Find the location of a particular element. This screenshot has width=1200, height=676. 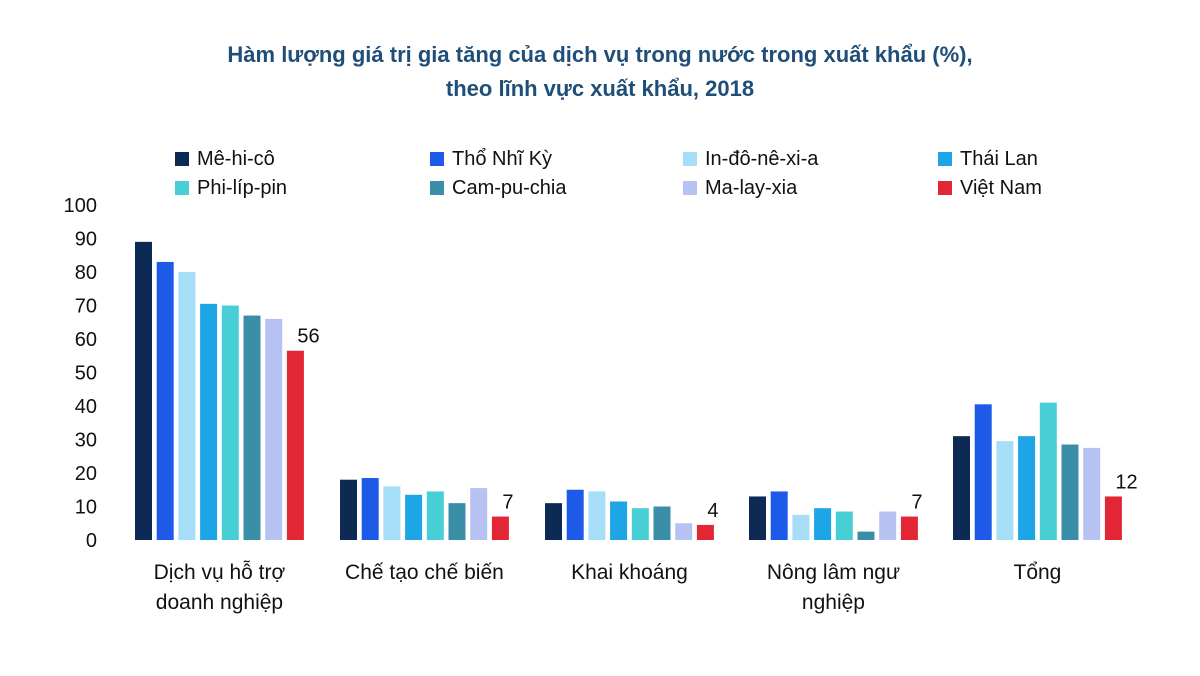

category-label: Dịch vụ hỗ trợ is located at coordinates (220, 572).